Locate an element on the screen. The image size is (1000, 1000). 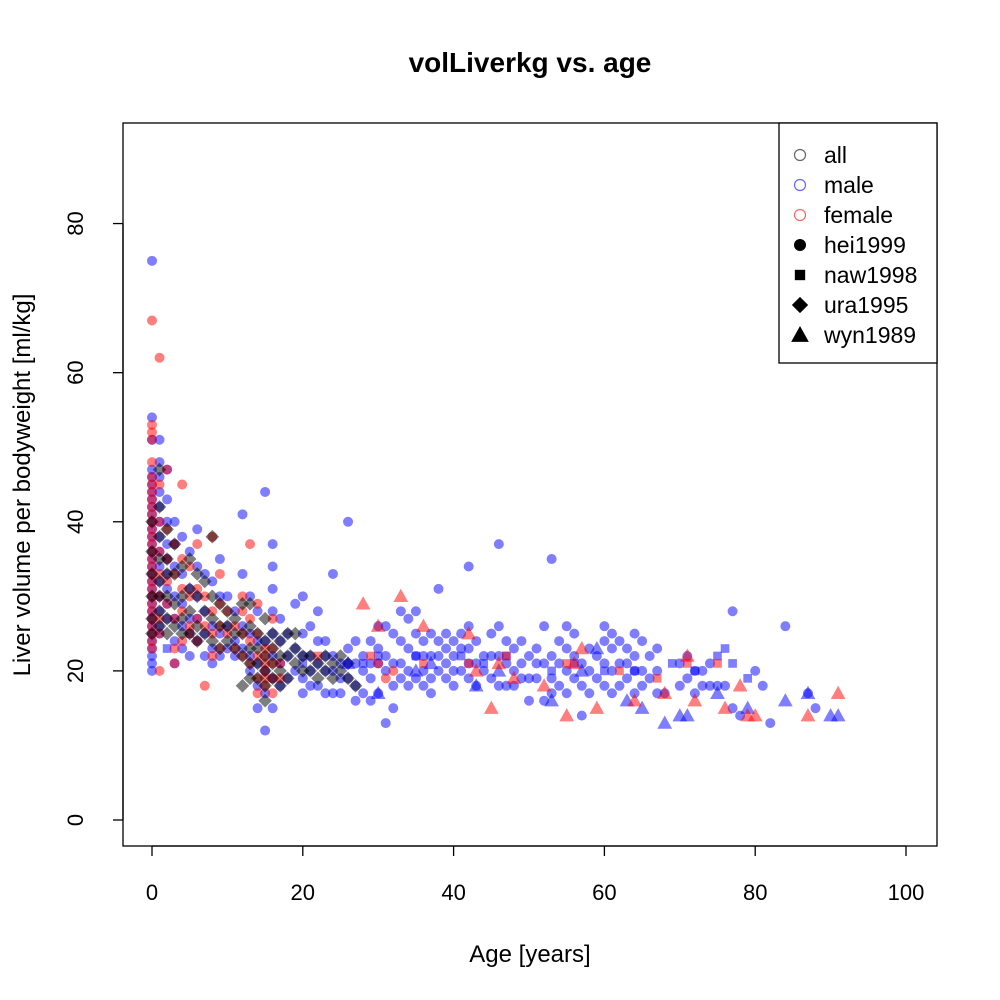
legend-female-icon is located at coordinates (800, 215).